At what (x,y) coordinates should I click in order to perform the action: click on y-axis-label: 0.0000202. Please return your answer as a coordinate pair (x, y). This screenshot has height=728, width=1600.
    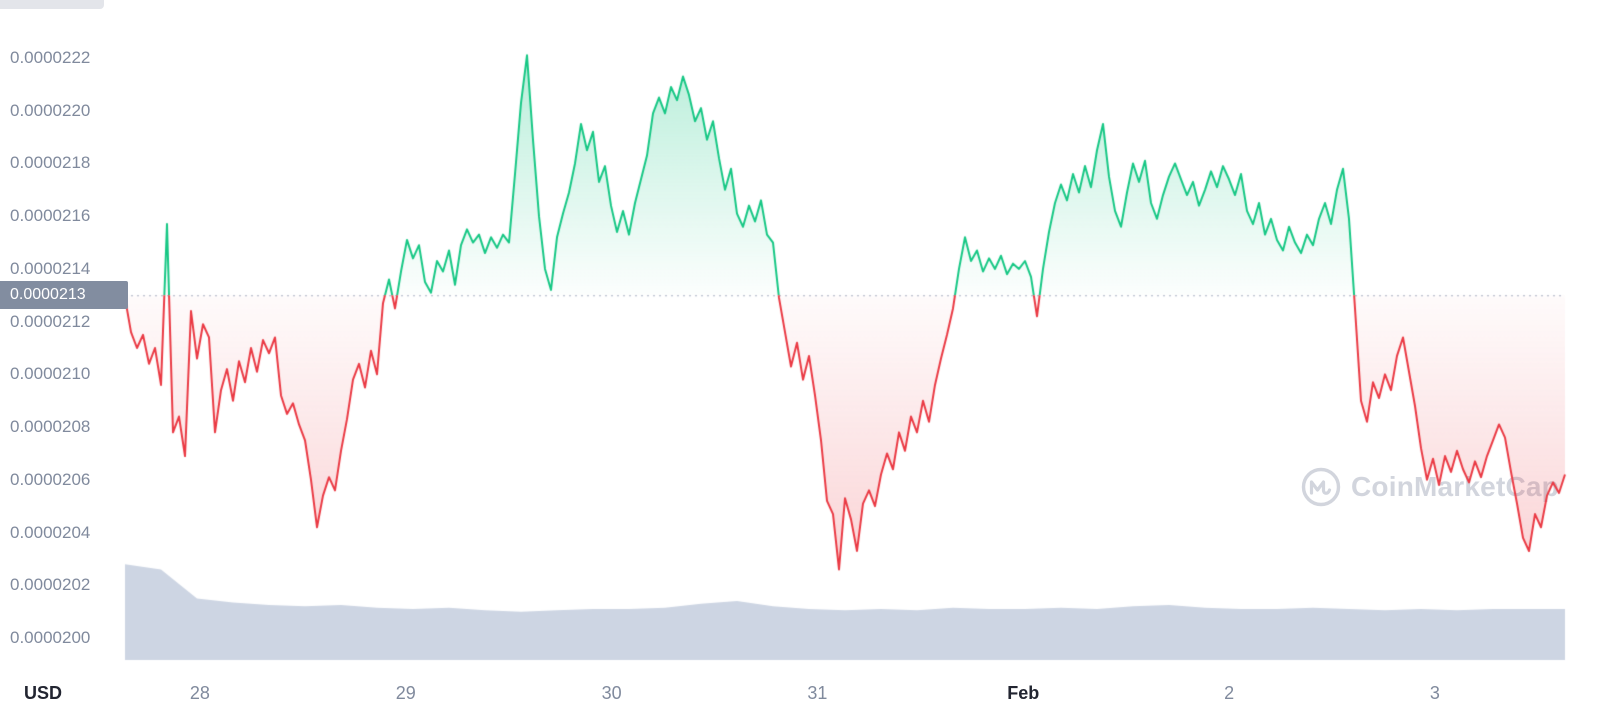
    Looking at the image, I should click on (50, 585).